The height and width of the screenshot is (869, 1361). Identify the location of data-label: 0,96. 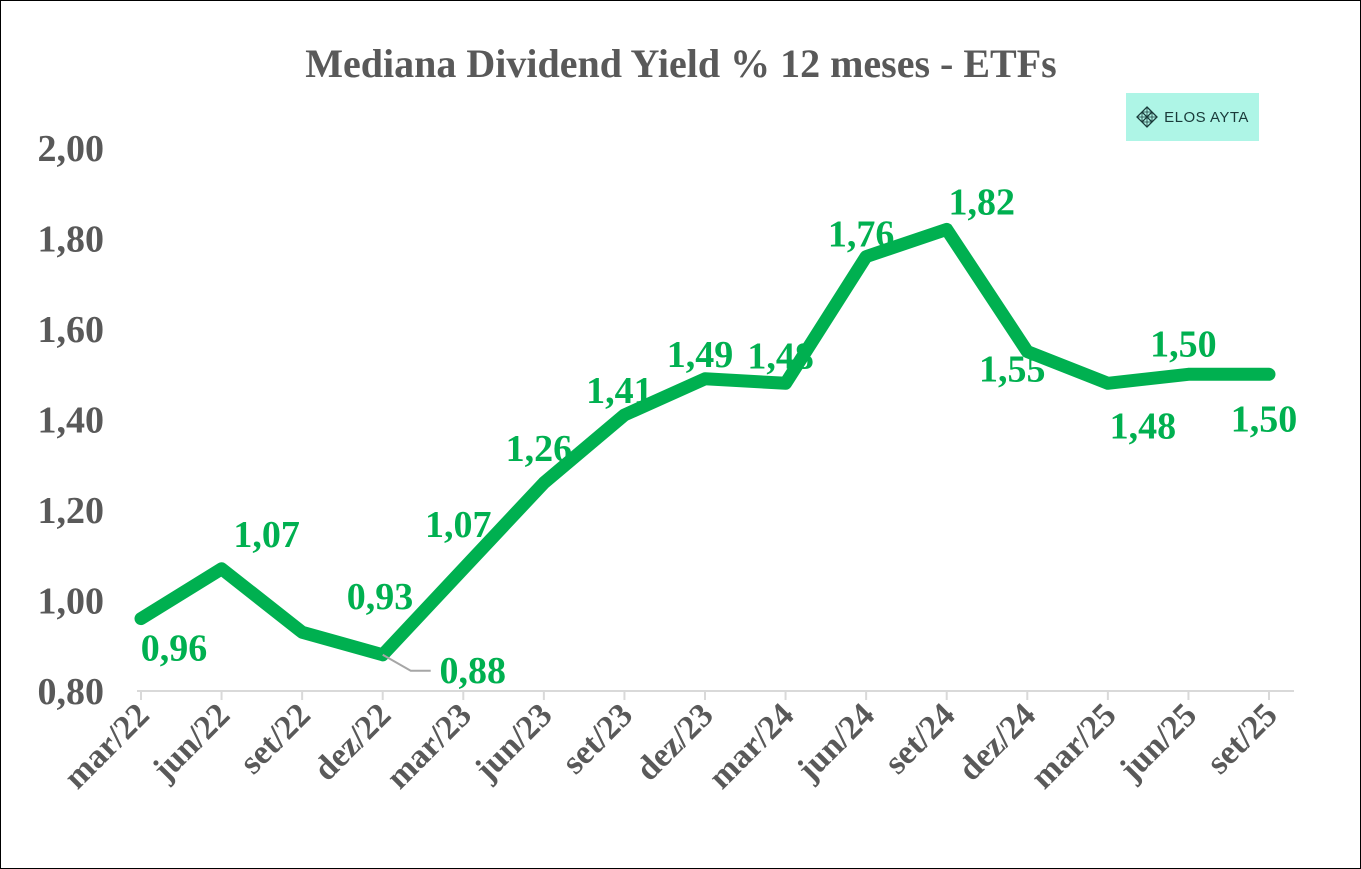
(174, 649).